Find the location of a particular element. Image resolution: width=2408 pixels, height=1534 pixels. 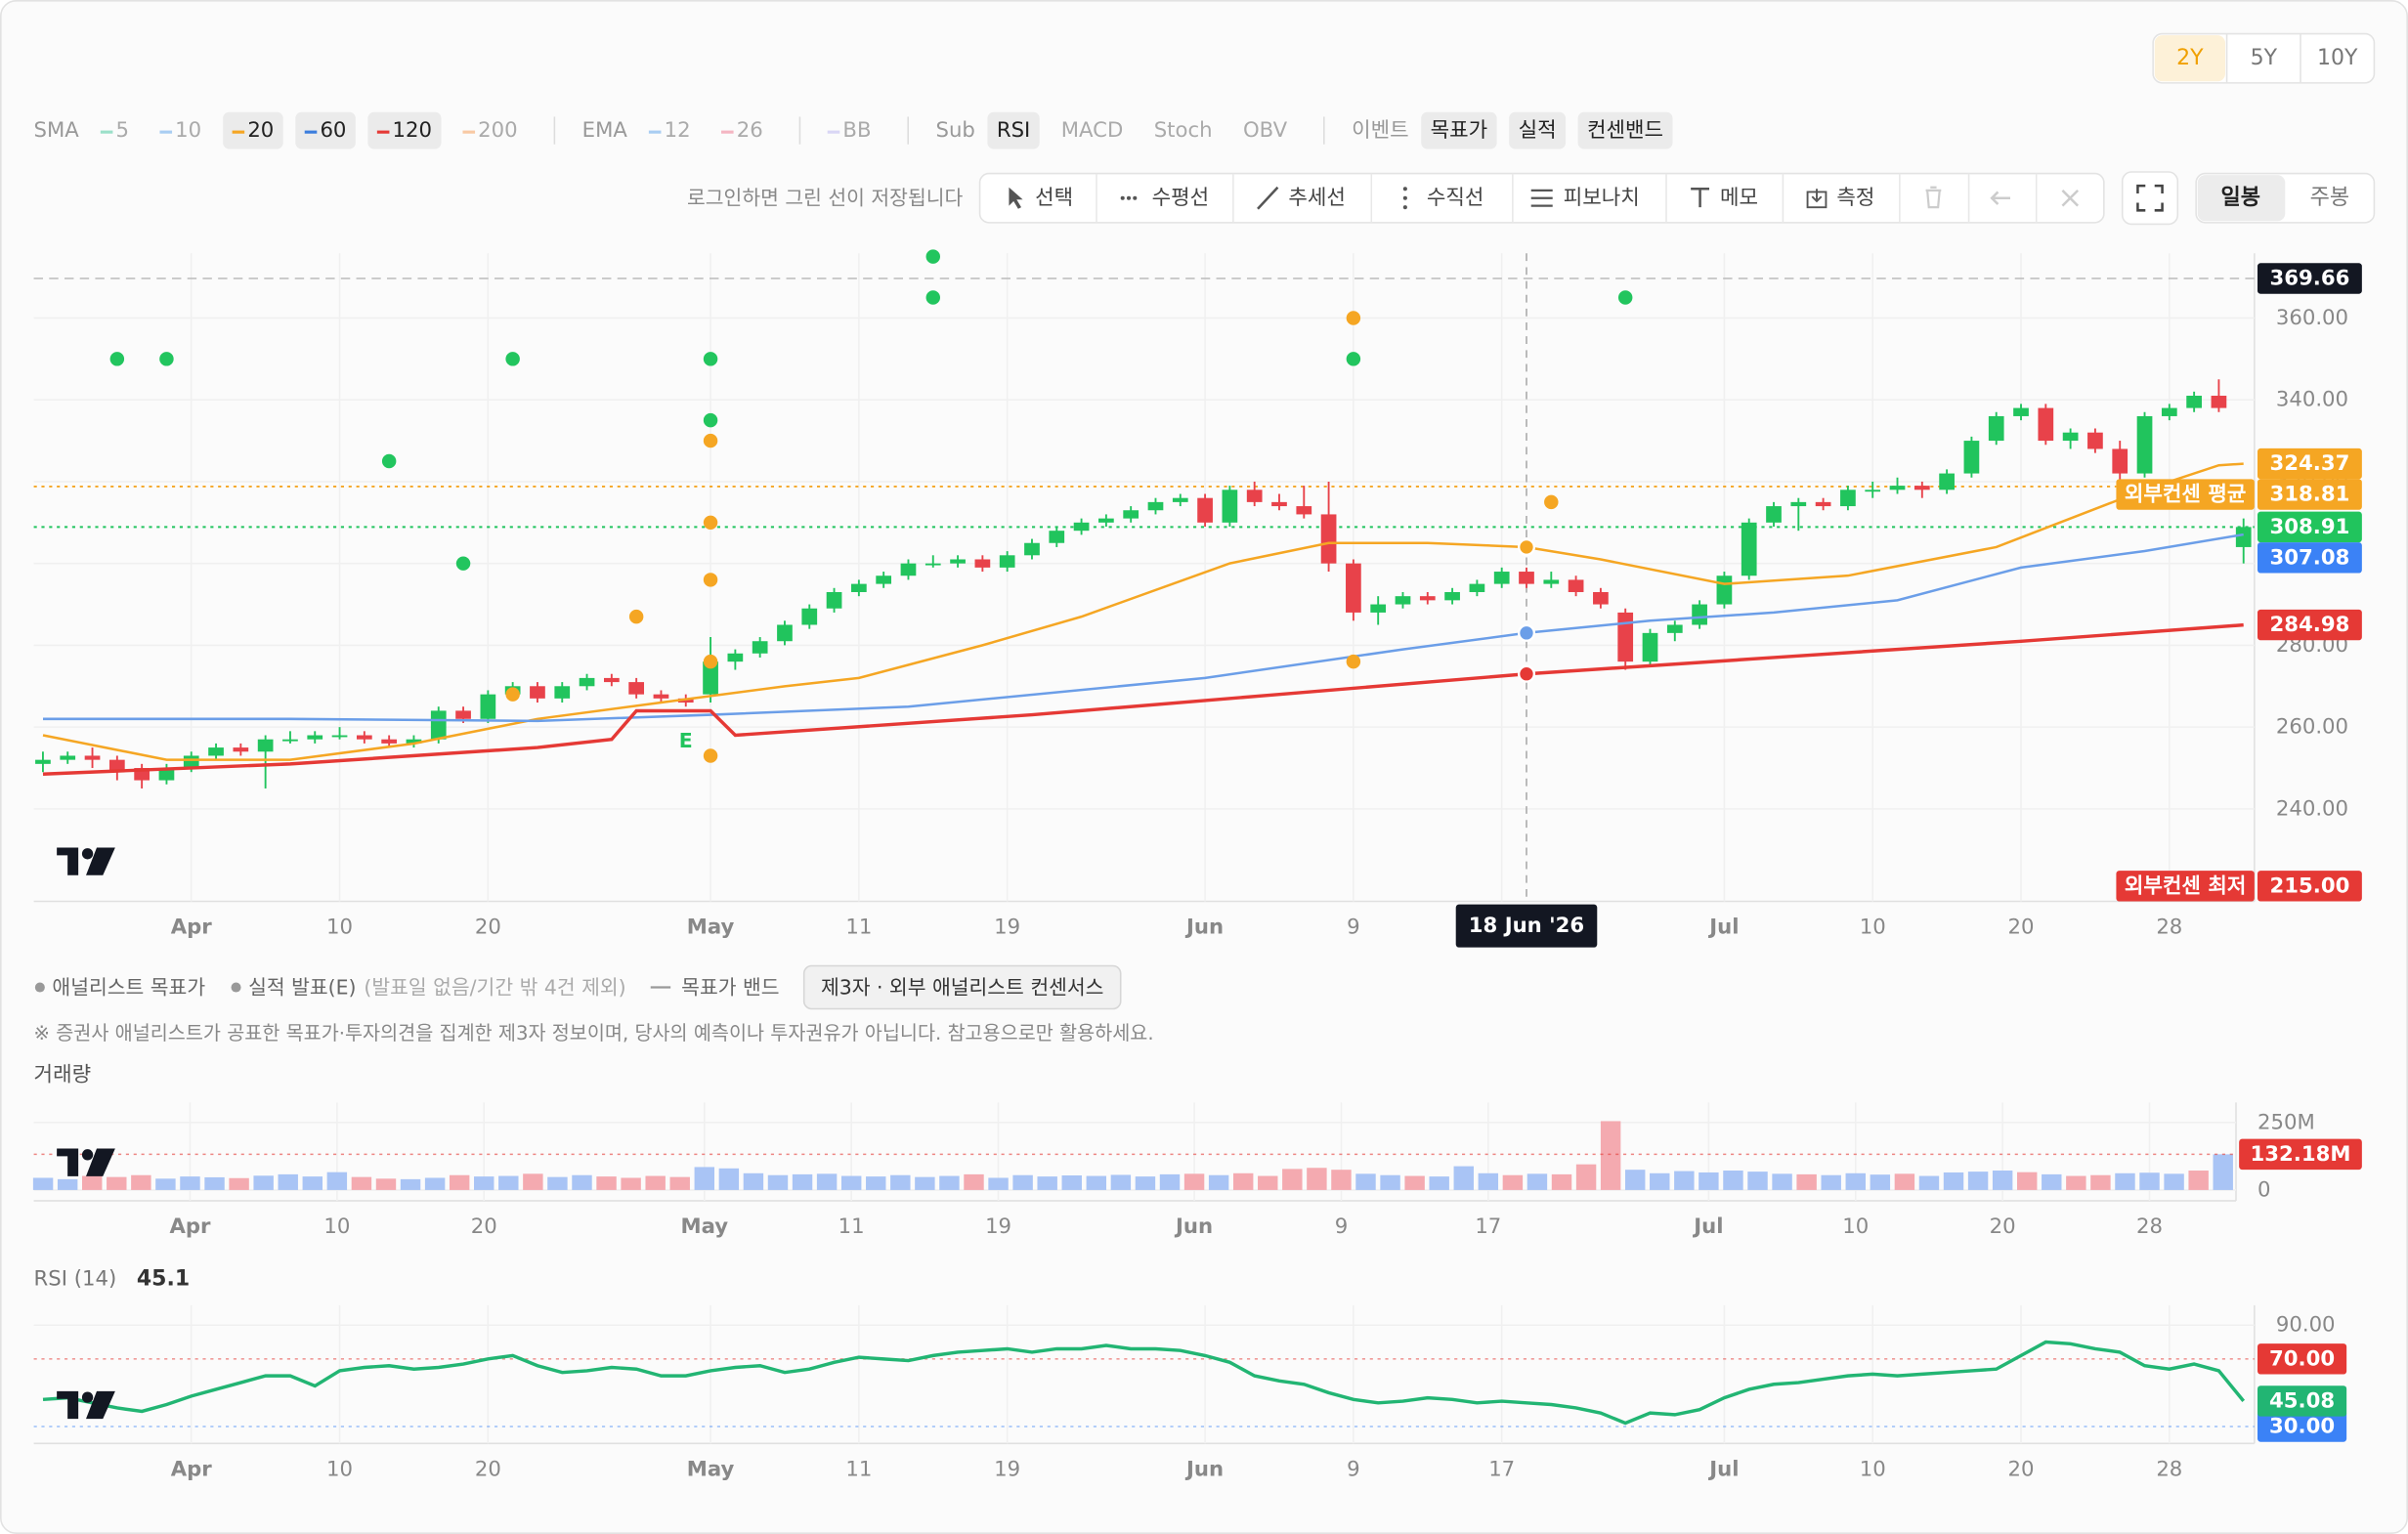

indicator-toggle: 컨센밴드 is located at coordinates (1625, 130).